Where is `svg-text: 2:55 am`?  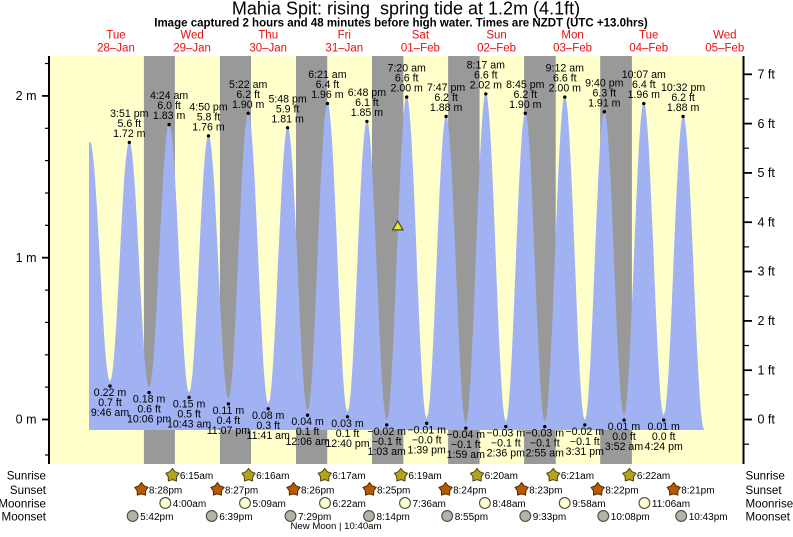 svg-text: 2:55 am is located at coordinates (545, 454).